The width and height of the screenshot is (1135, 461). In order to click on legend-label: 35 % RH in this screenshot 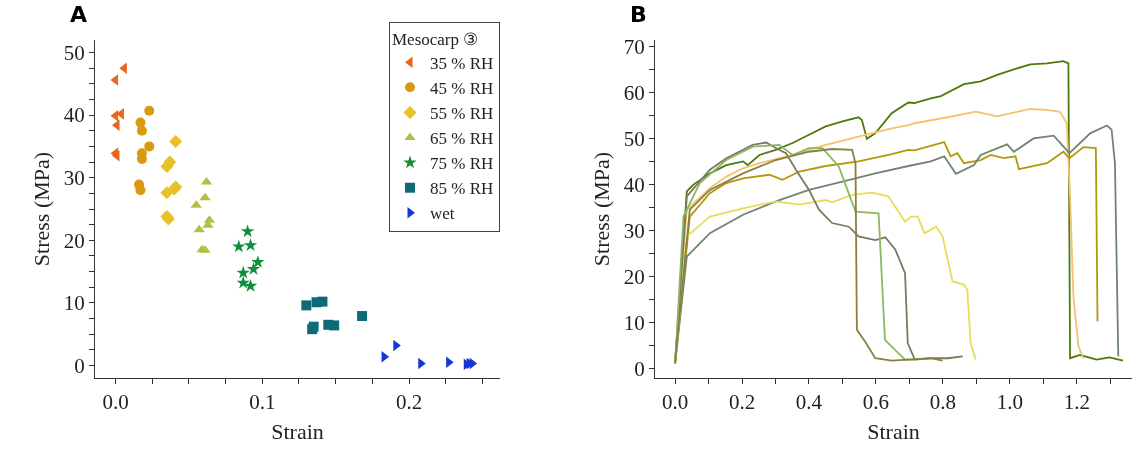, I will do `click(462, 63)`.